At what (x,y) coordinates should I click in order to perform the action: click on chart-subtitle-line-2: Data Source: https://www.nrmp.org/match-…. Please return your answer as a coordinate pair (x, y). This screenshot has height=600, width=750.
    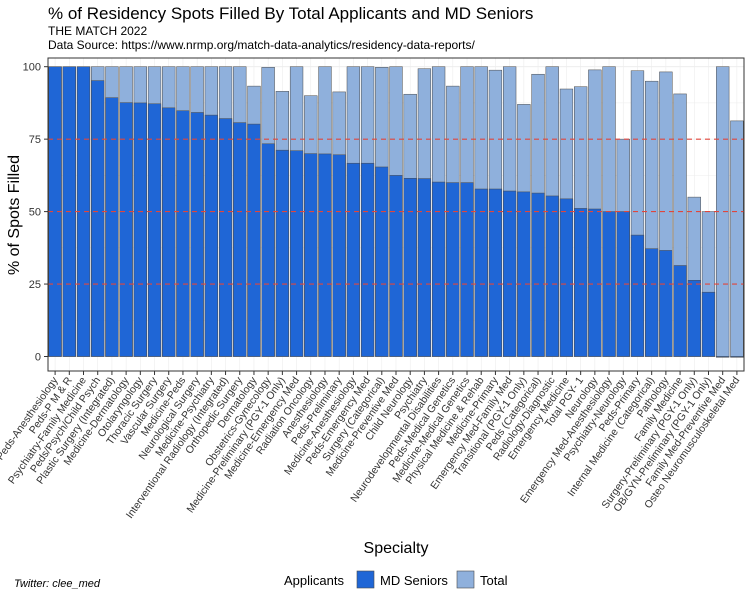
    Looking at the image, I should click on (262, 45).